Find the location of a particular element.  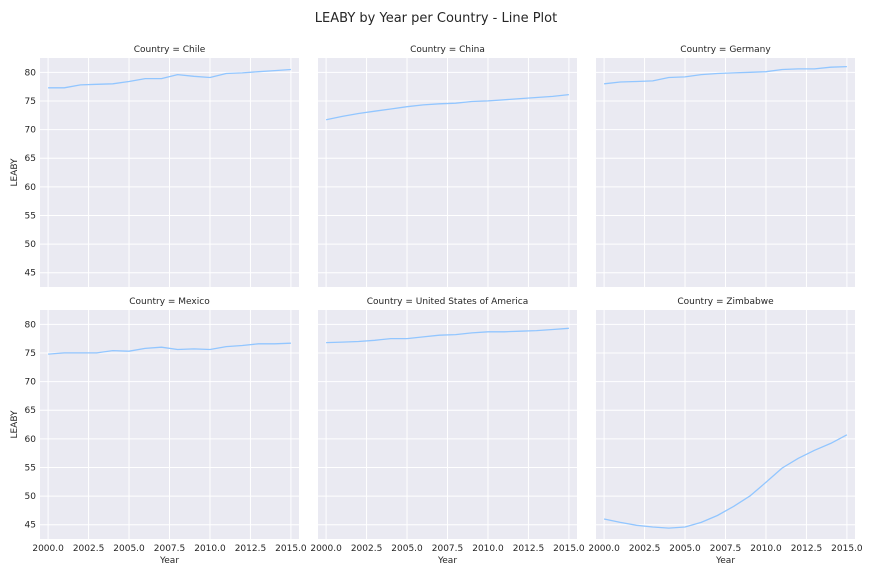

facet-panel-chile: Country = Chile 45 50 55 60 65 70 75 80 LEABY is located at coordinates (154, 166).